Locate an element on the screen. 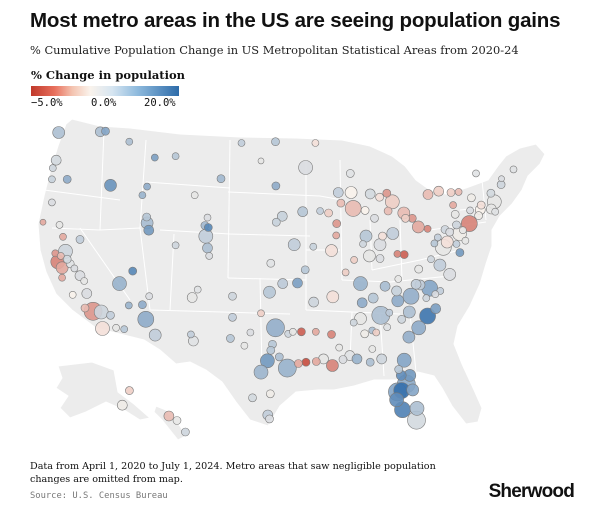 The width and height of the screenshot is (600, 515). legend-tick-min: −5.0% is located at coordinates (47, 103).